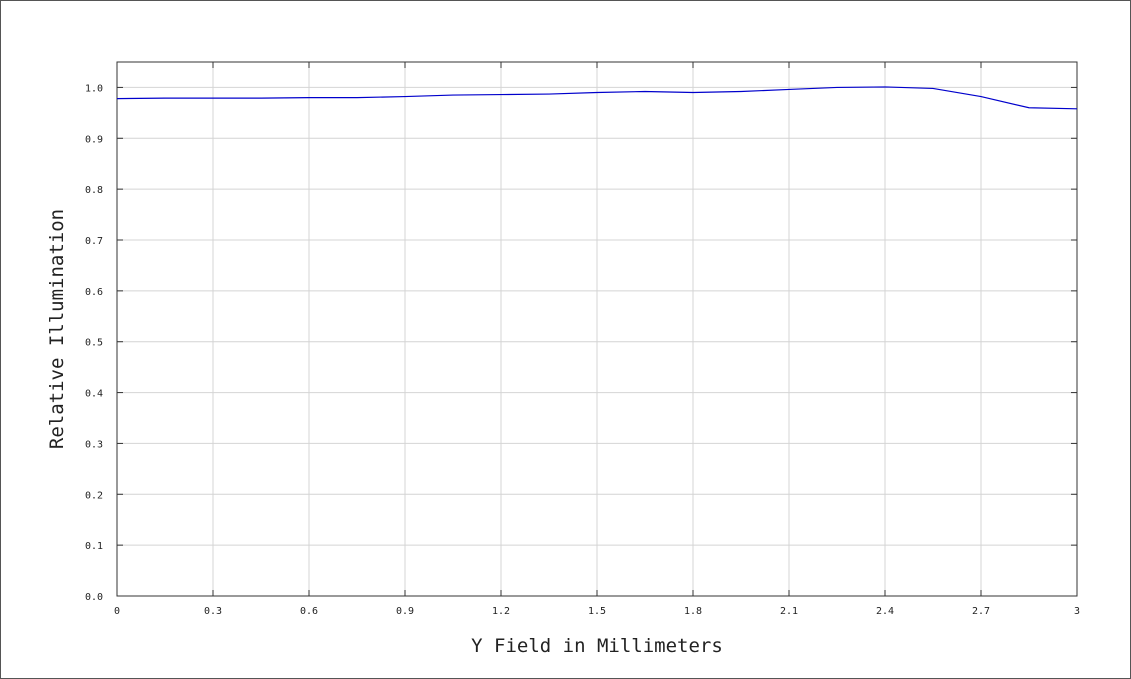 The image size is (1131, 679). Describe the element at coordinates (885, 611) in the screenshot. I see `x-tick-label: 2.4` at that location.